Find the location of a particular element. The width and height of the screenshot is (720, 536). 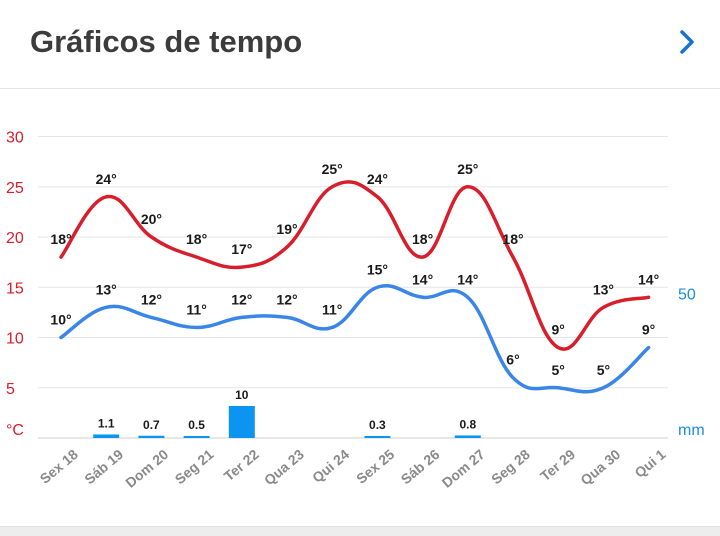

x-tick-label: Sáb 26 is located at coordinates (420, 466).